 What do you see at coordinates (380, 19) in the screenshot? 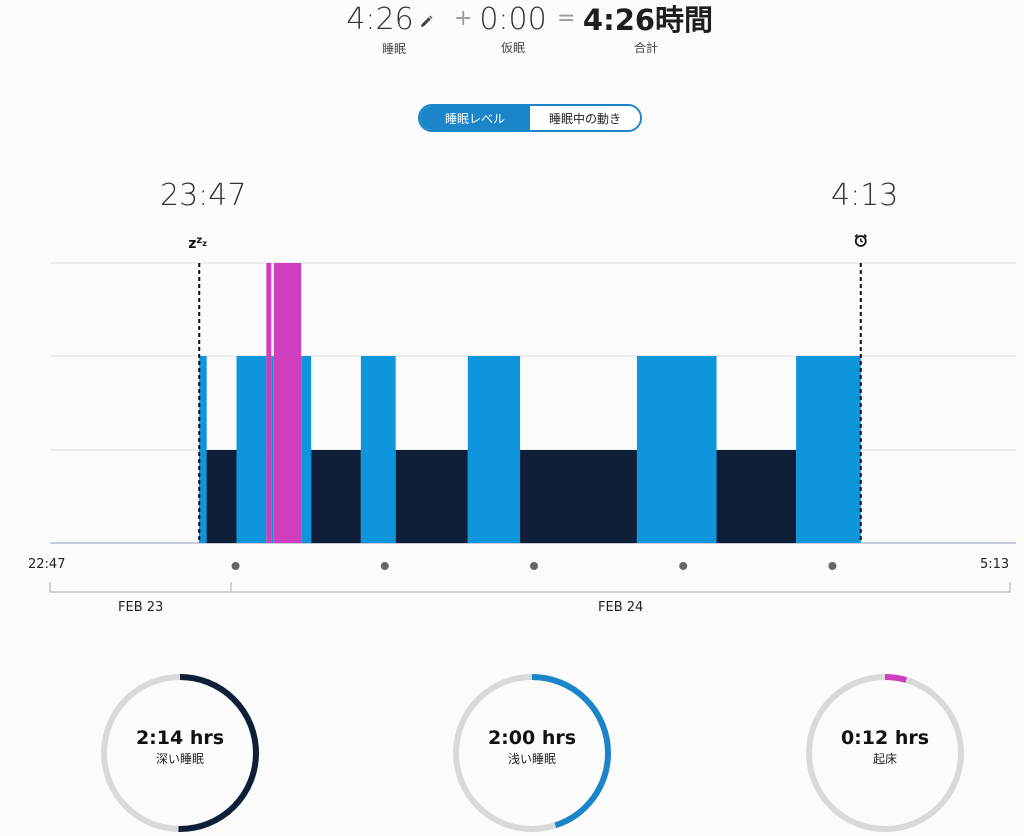
I see `sleep-value: 4:26` at bounding box center [380, 19].